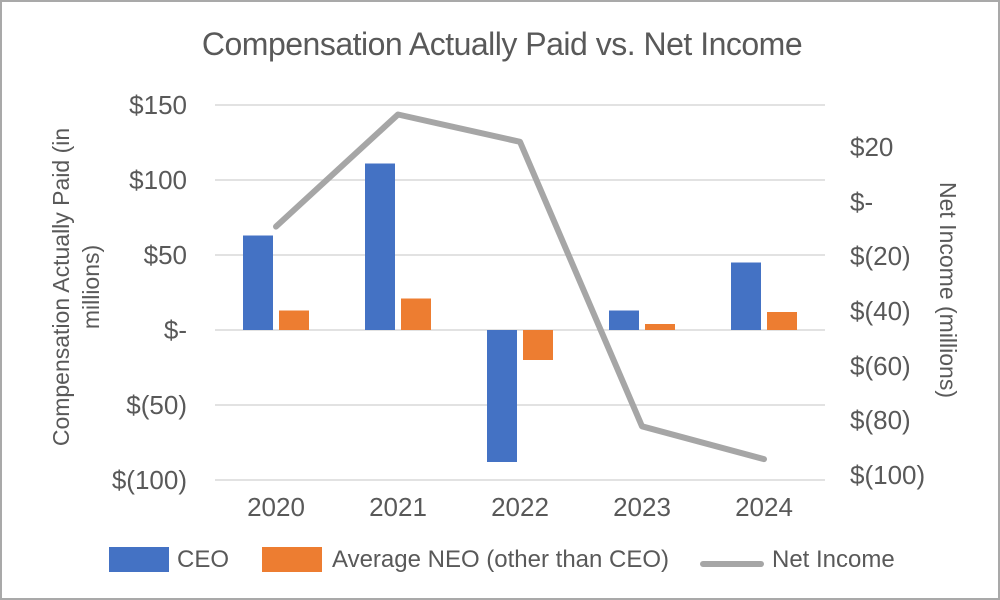  What do you see at coordinates (175, 329) in the screenshot?
I see `left-axis-tick-label: $-` at bounding box center [175, 329].